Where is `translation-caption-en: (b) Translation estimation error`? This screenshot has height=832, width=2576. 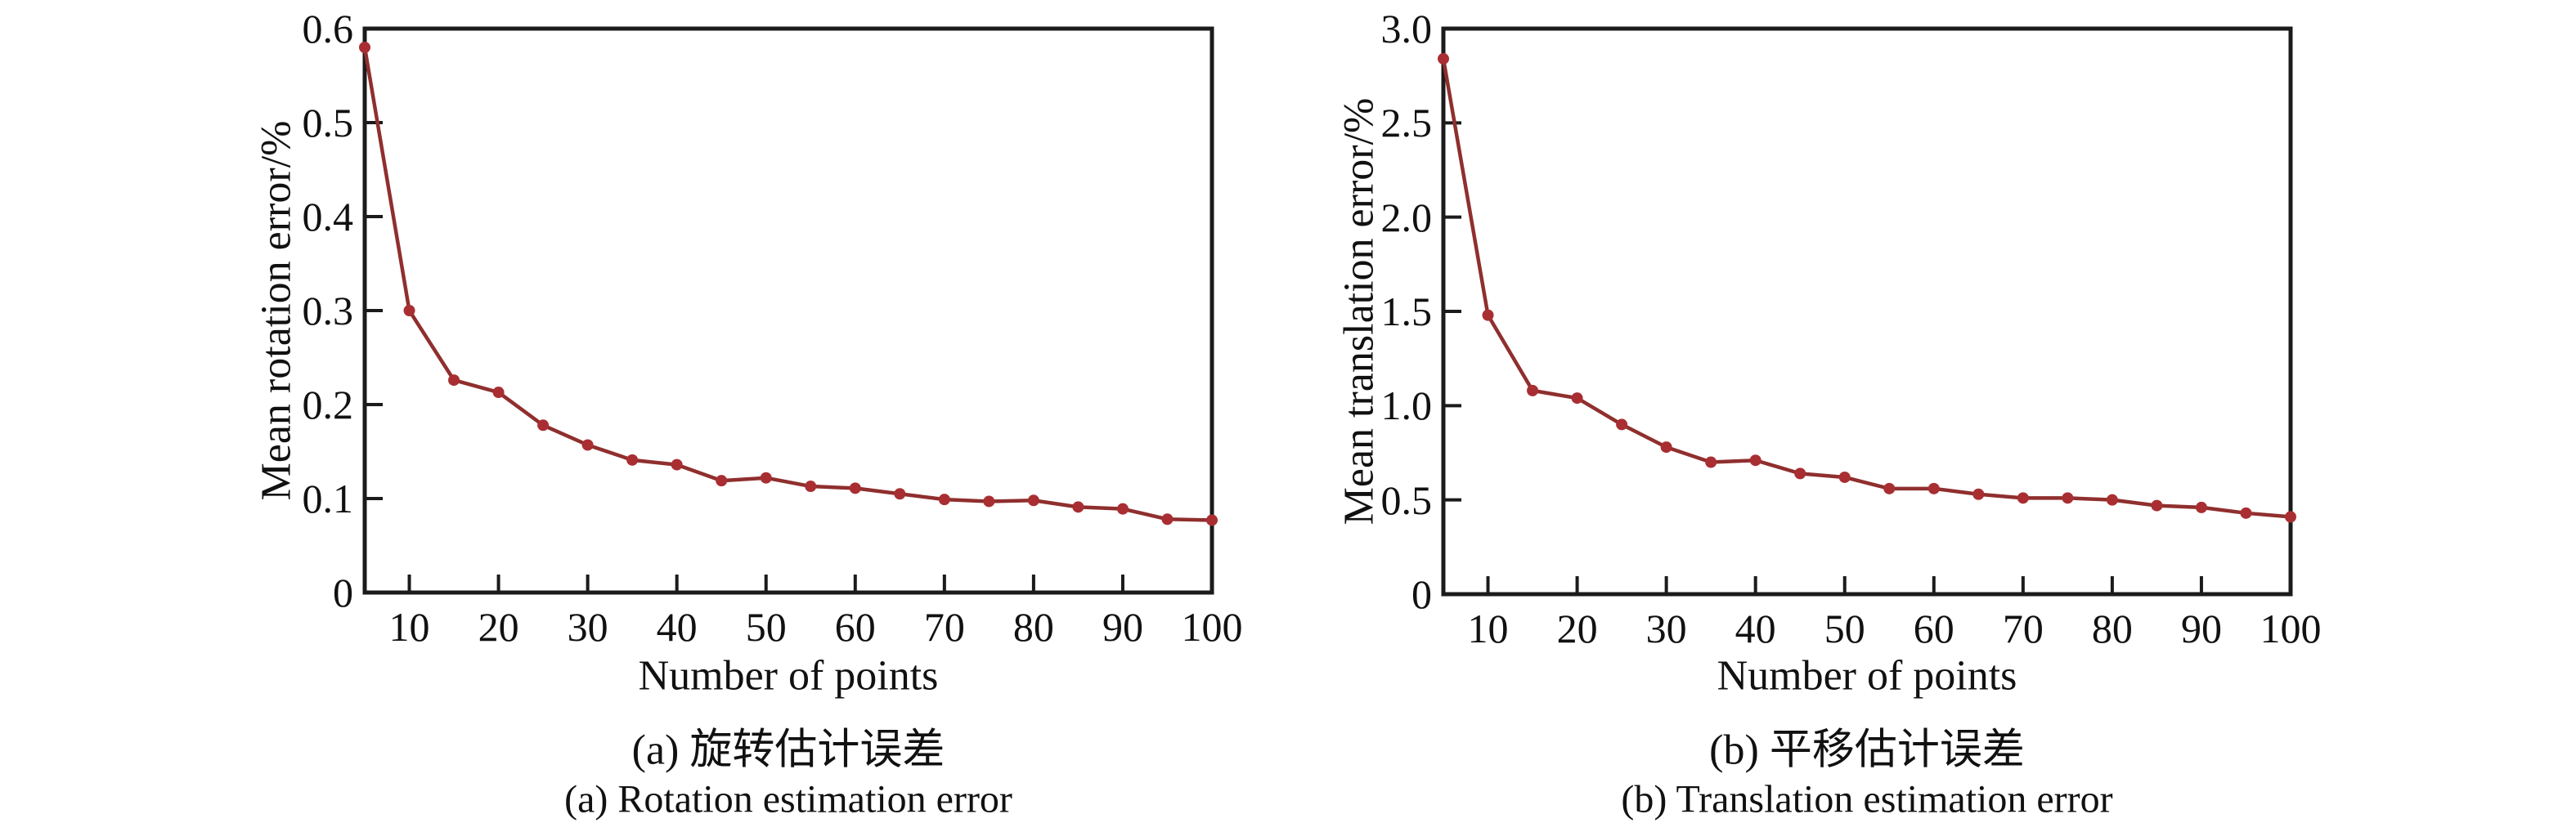 translation-caption-en: (b) Translation estimation error is located at coordinates (1867, 799).